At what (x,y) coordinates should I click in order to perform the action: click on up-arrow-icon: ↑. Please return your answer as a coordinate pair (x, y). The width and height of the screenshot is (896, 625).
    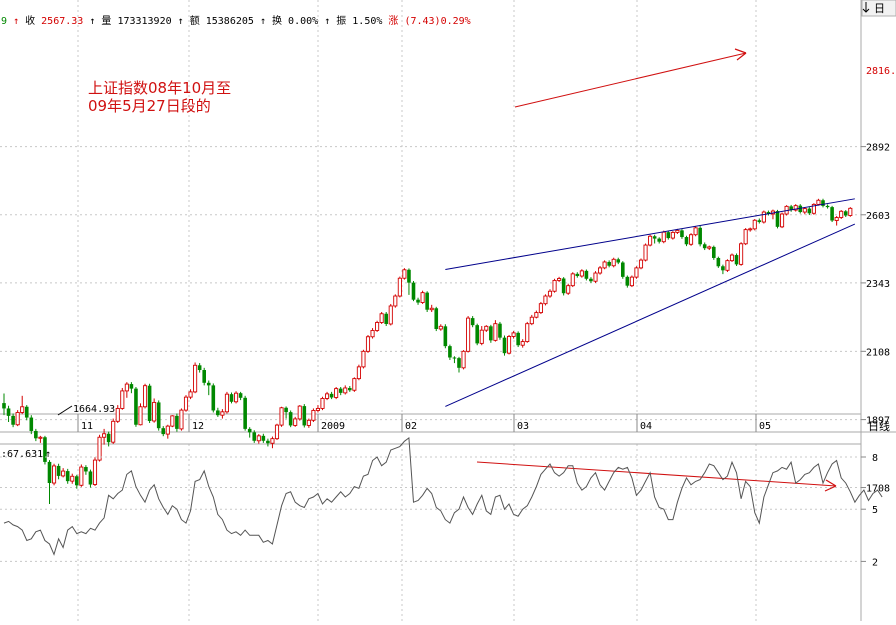
    Looking at the image, I should click on (92, 21).